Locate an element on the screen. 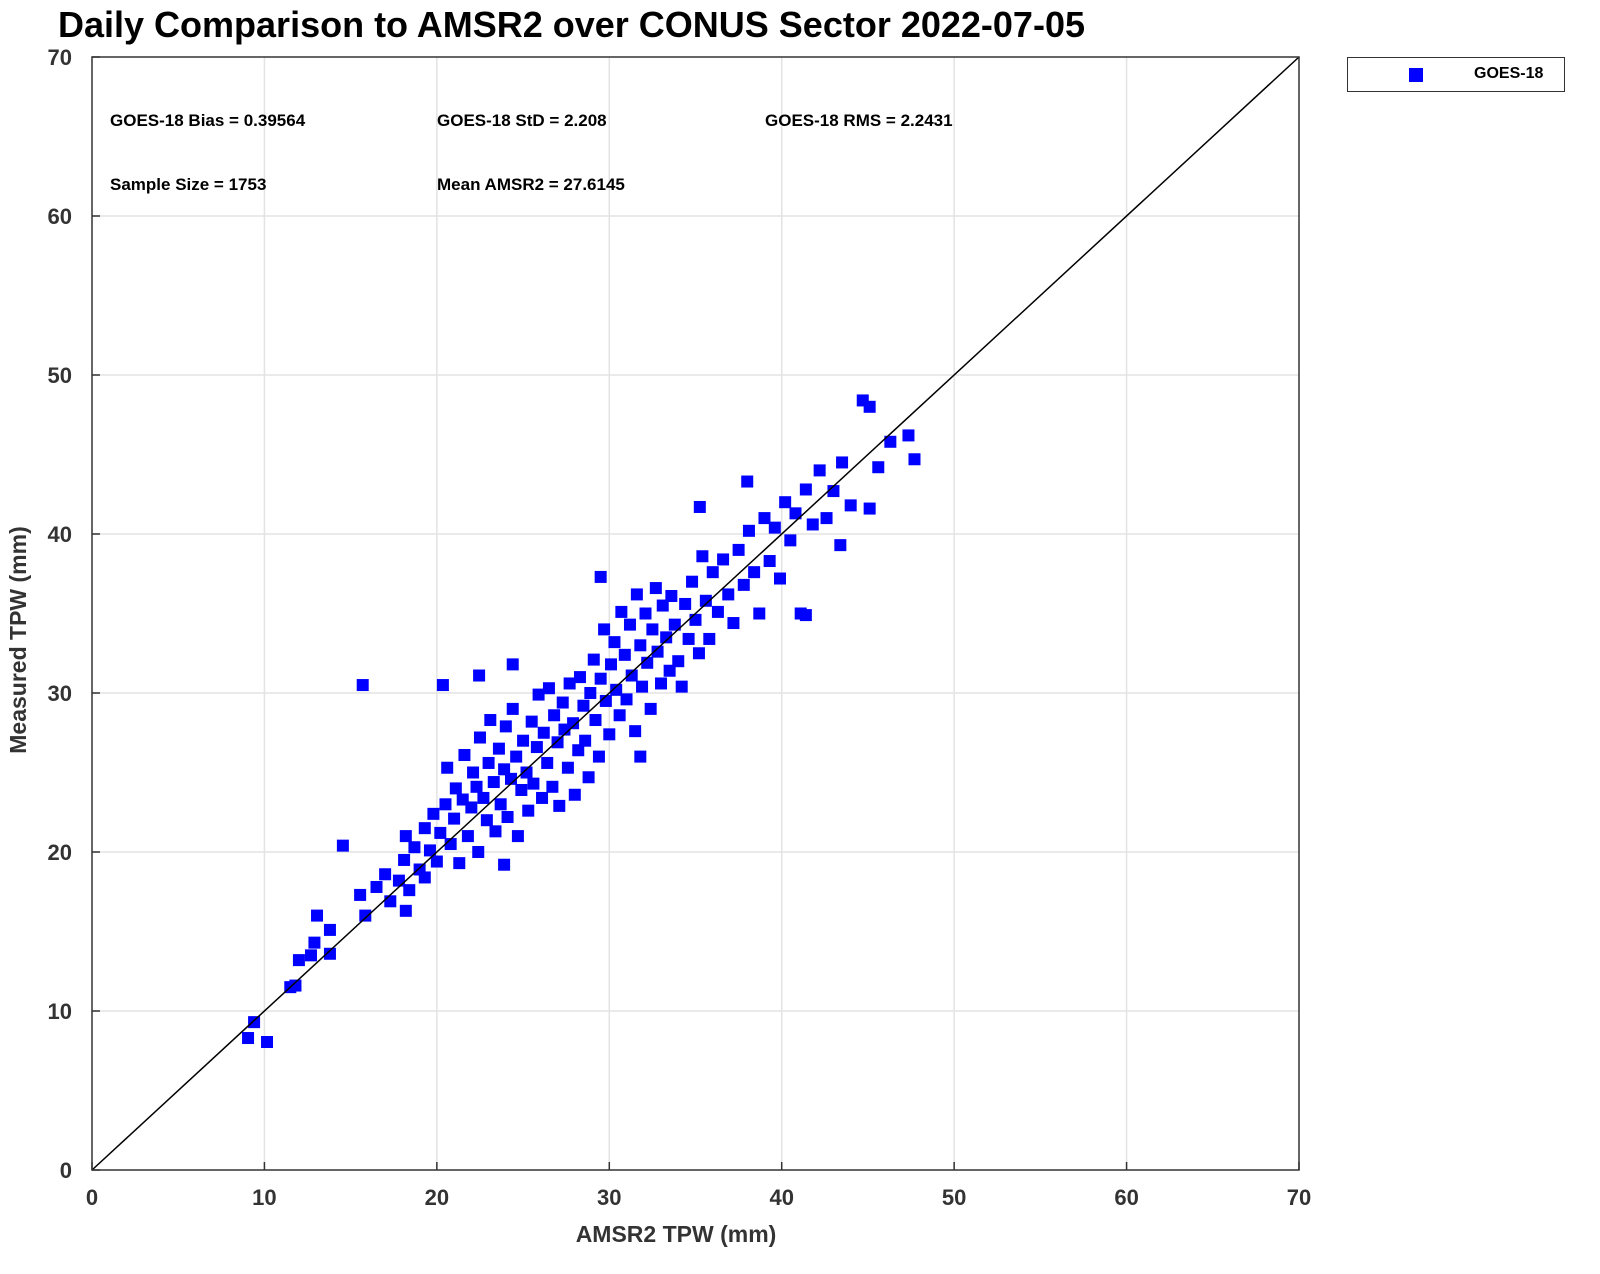  stat-sample-size: Sample Size = 1753 is located at coordinates (188, 184).